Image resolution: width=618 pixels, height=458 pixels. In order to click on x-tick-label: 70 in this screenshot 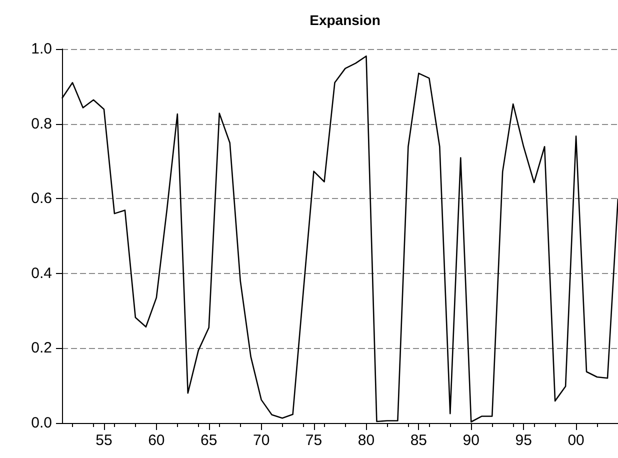, I will do `click(261, 440)`.